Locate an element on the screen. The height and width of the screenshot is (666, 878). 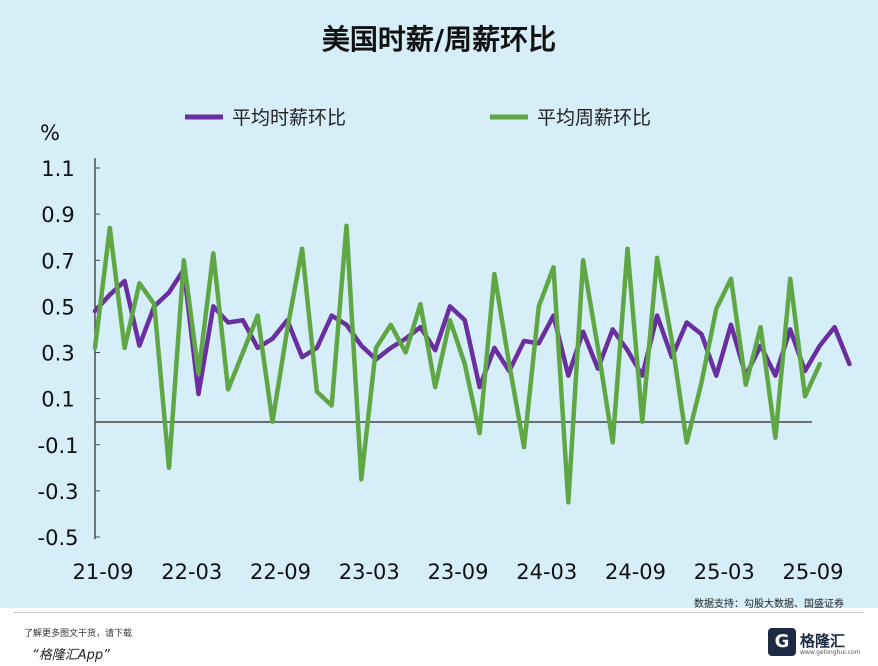
logo-name: 格隆汇 is located at coordinates (823, 641).